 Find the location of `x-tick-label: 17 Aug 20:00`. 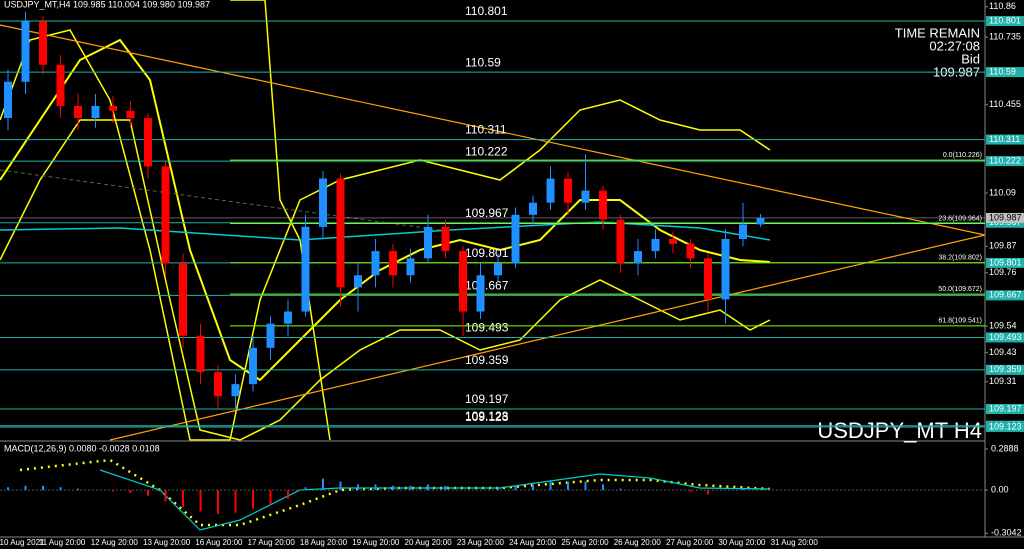

x-tick-label: 17 Aug 20:00 is located at coordinates (272, 542).